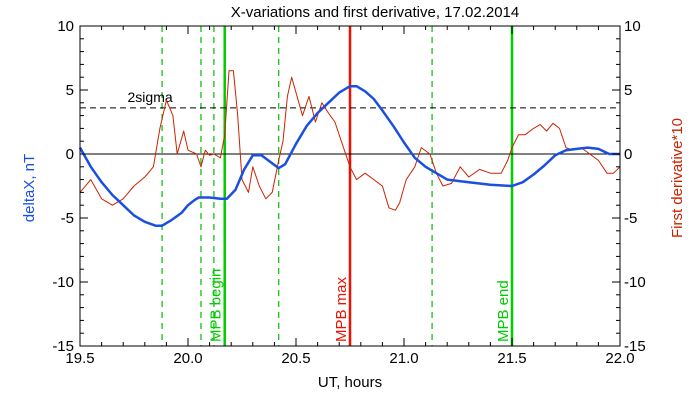 This screenshot has height=400, width=700. Describe the element at coordinates (350, 382) in the screenshot. I see `x-axis-title: UT, hours` at that location.